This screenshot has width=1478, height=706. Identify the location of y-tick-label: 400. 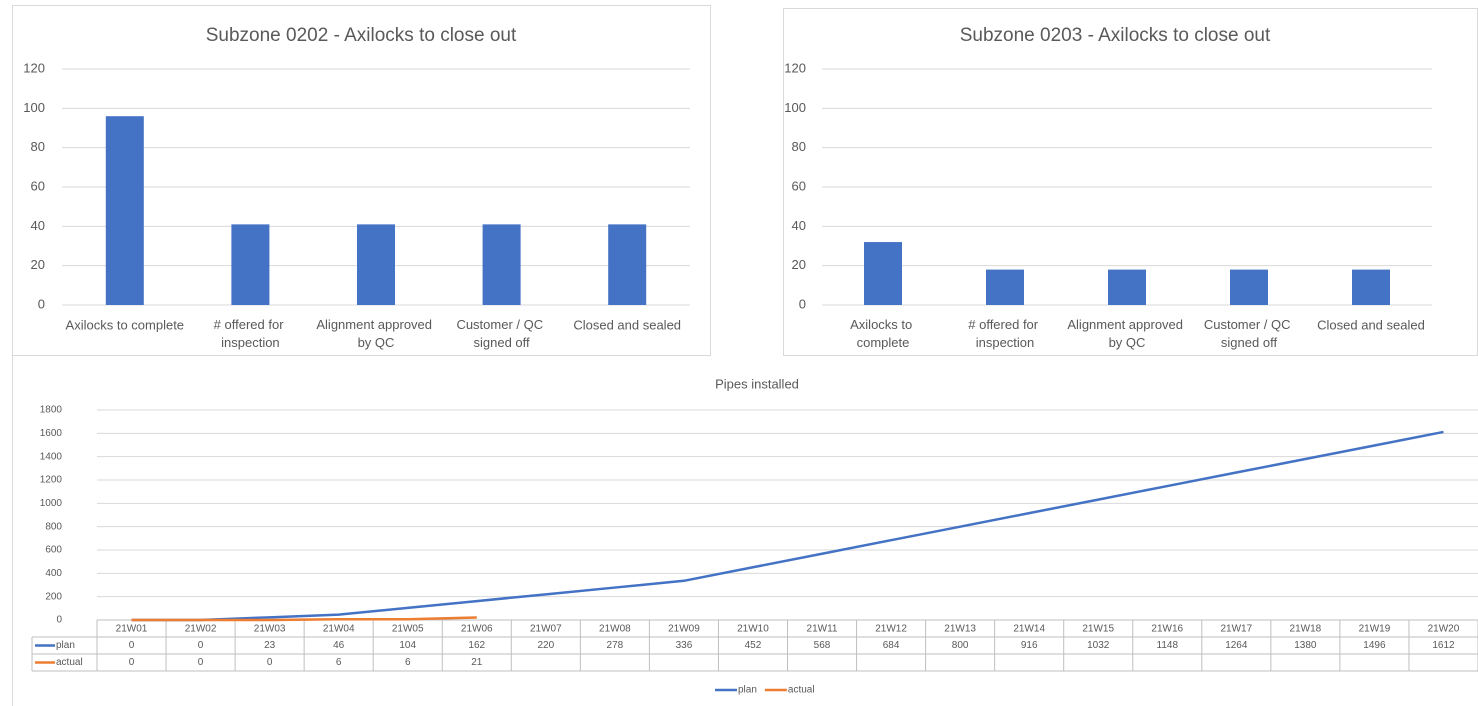
(53, 573).